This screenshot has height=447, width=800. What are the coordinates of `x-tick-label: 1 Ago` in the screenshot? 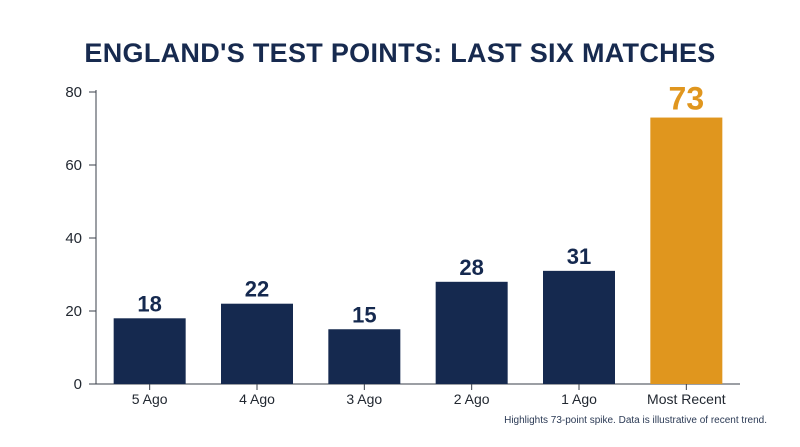 It's located at (579, 399).